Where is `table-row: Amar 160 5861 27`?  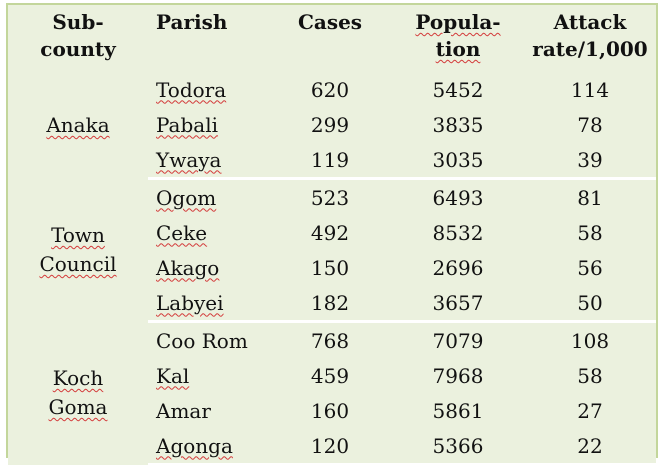 table-row: Amar 160 5861 27 is located at coordinates (332, 410).